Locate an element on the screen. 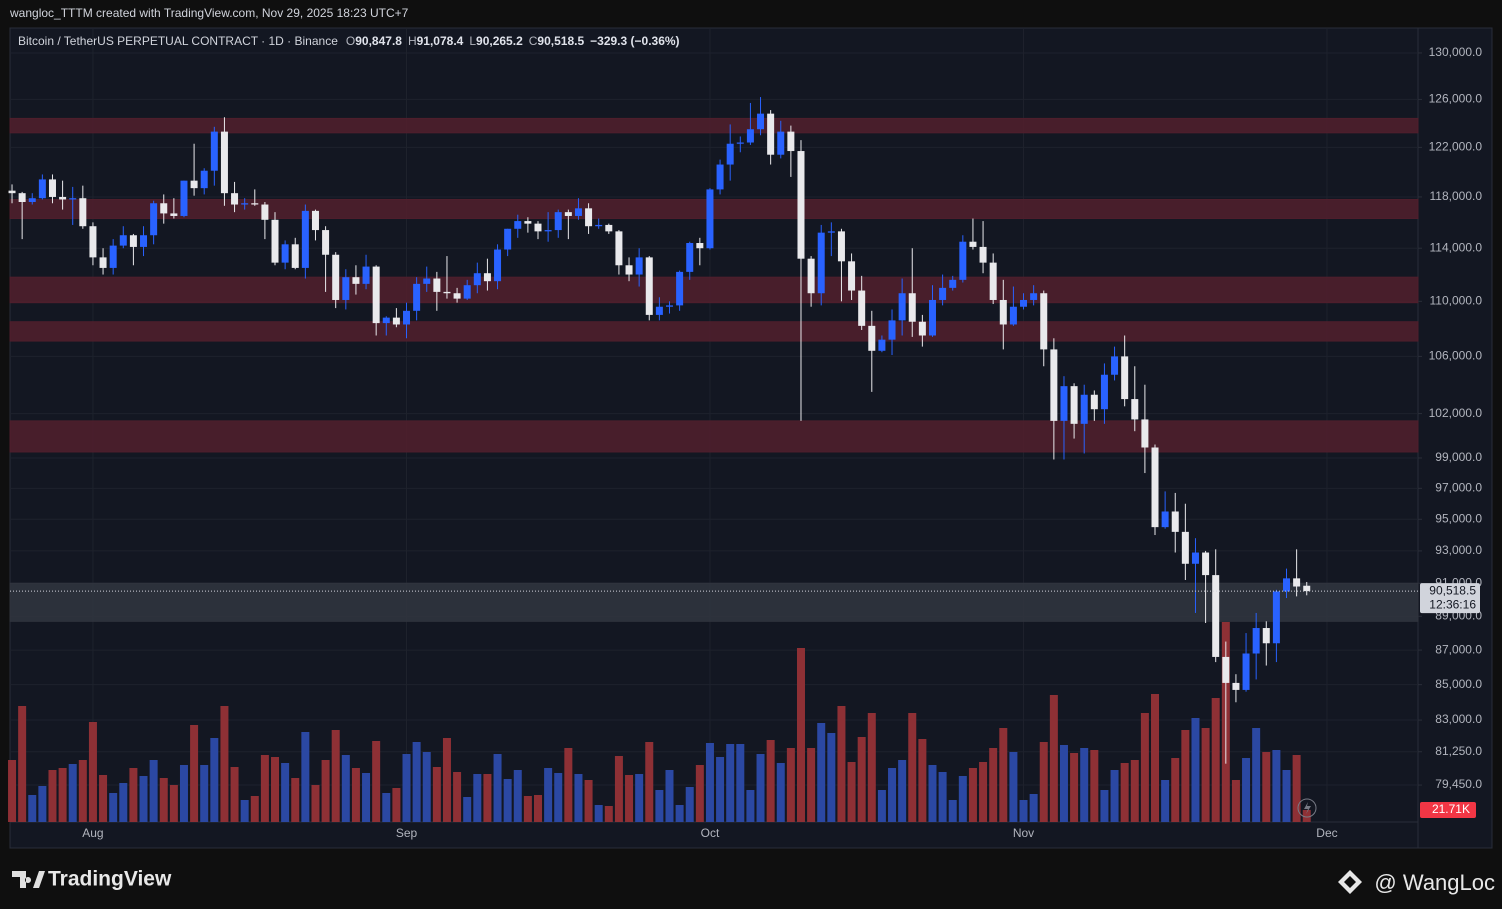 The width and height of the screenshot is (1502, 909). legend-key: C is located at coordinates (533, 41).